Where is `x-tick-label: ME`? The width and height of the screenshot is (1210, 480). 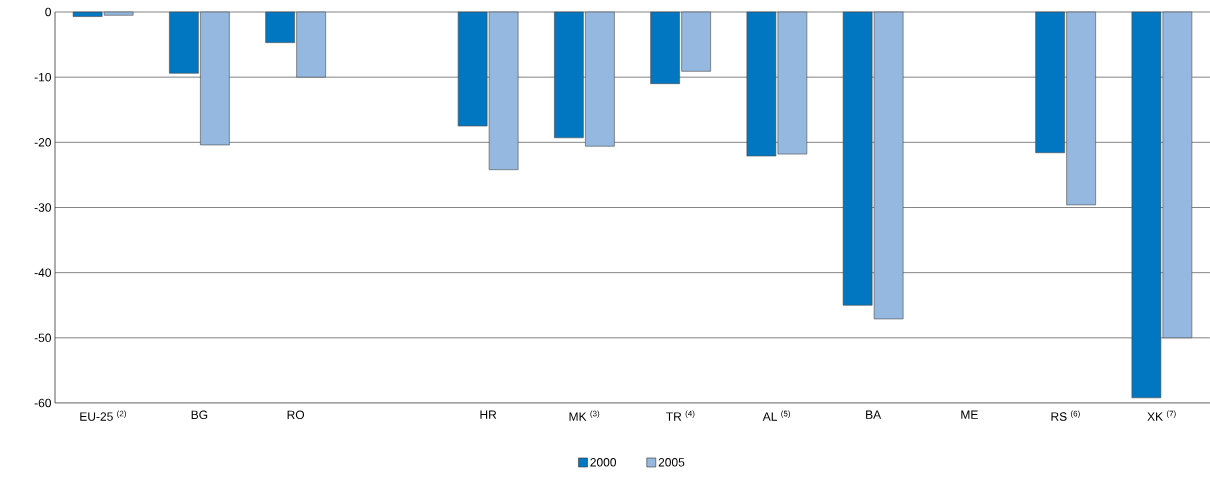
x-tick-label: ME is located at coordinates (969, 414).